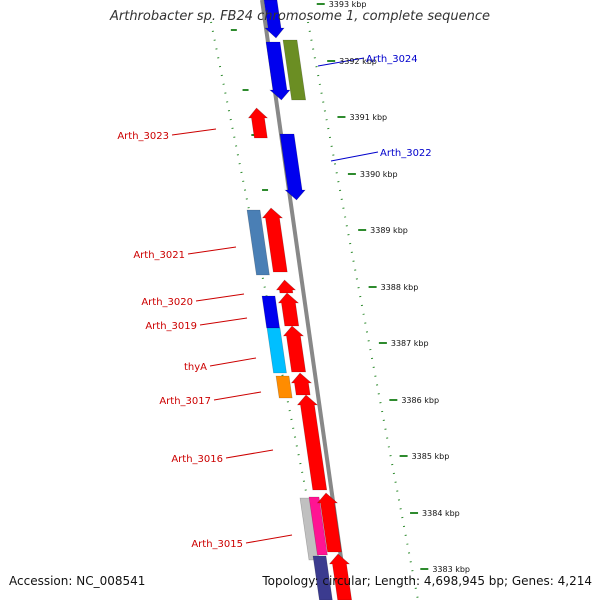 This screenshot has width=600, height=600. Describe the element at coordinates (368, 117) in the screenshot. I see `scale-label: 3391 kbp` at that location.